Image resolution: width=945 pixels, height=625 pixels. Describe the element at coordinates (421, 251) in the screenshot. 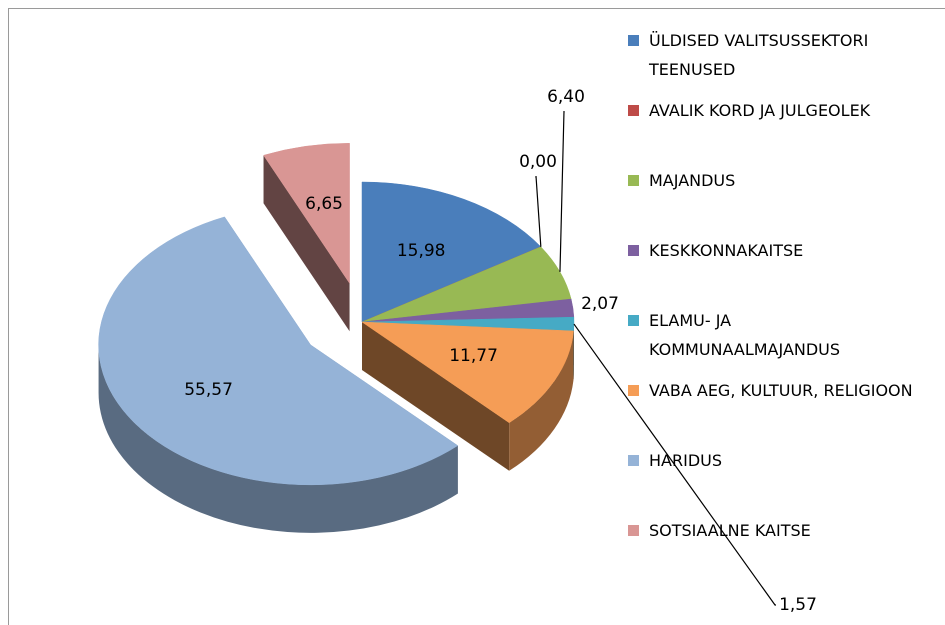

I see `data-label: 15,98` at that location.